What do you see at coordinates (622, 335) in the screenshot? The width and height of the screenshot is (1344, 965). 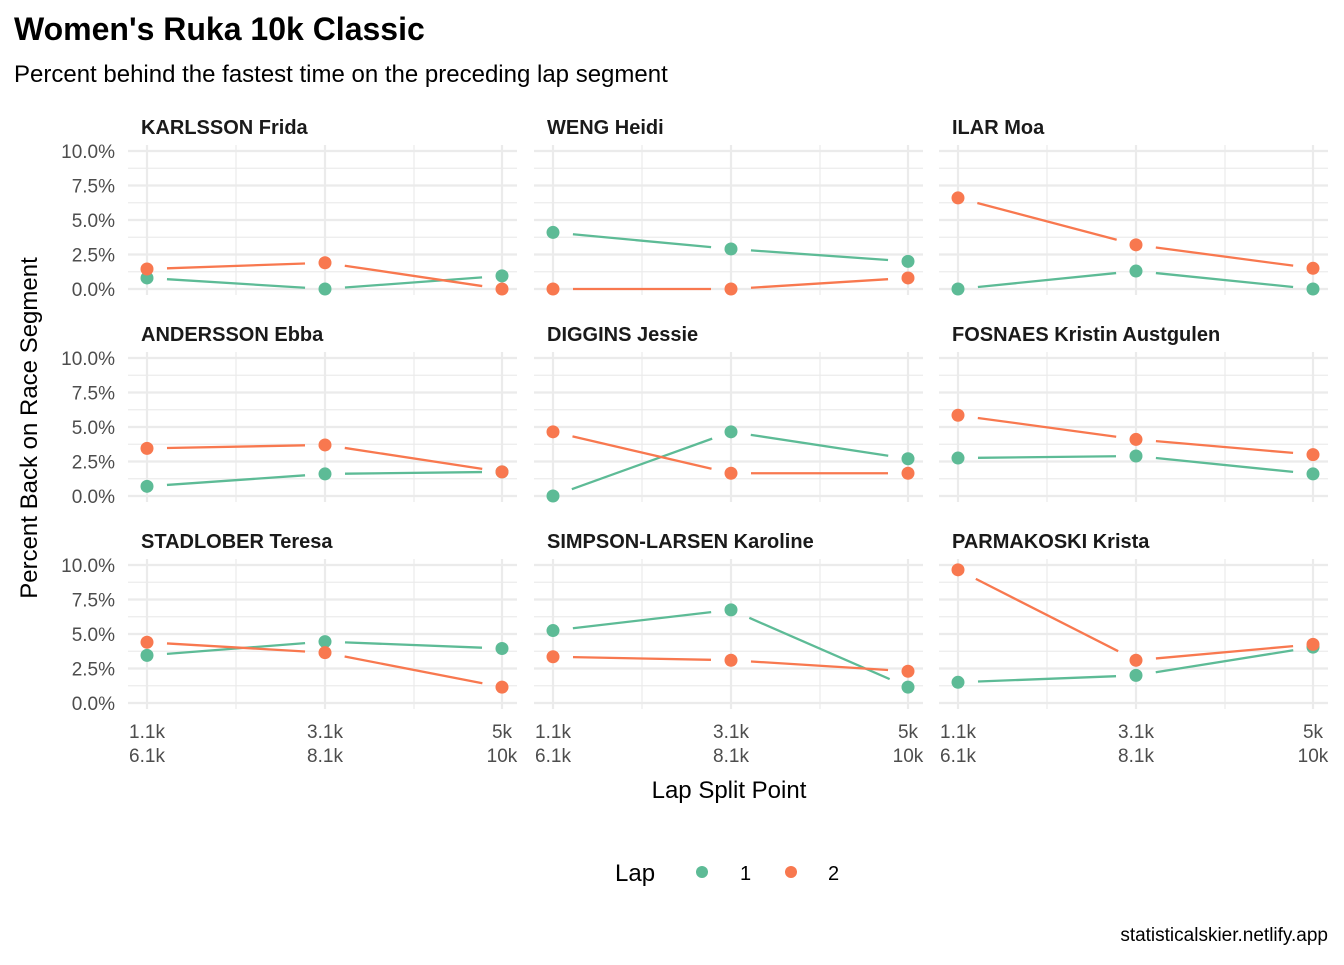 I see `facet-title: DIGGINS Jessie` at bounding box center [622, 335].